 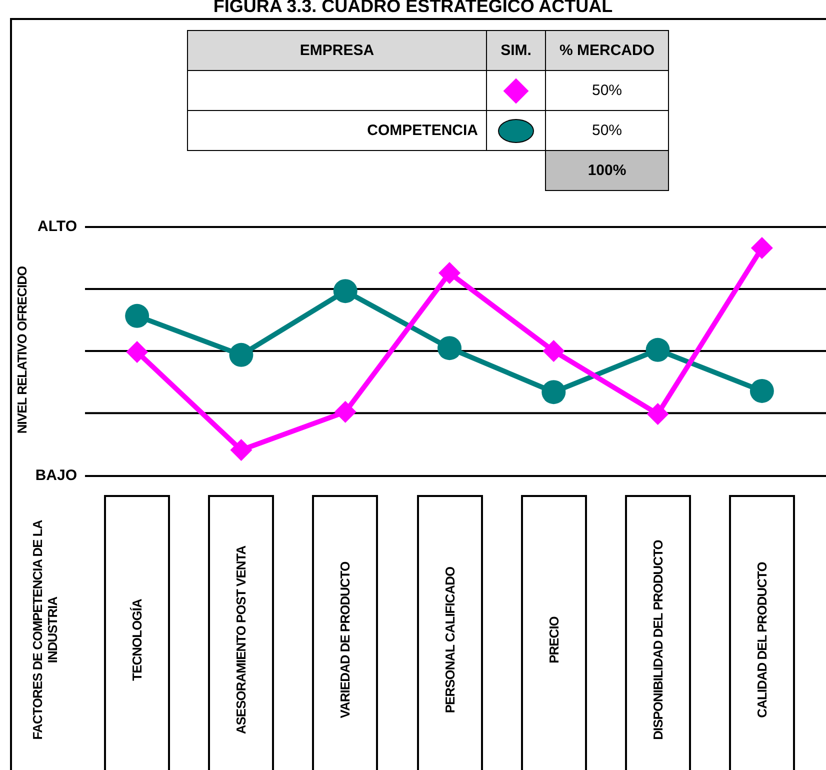 I want to click on text: 100%, so click(x=607, y=170).